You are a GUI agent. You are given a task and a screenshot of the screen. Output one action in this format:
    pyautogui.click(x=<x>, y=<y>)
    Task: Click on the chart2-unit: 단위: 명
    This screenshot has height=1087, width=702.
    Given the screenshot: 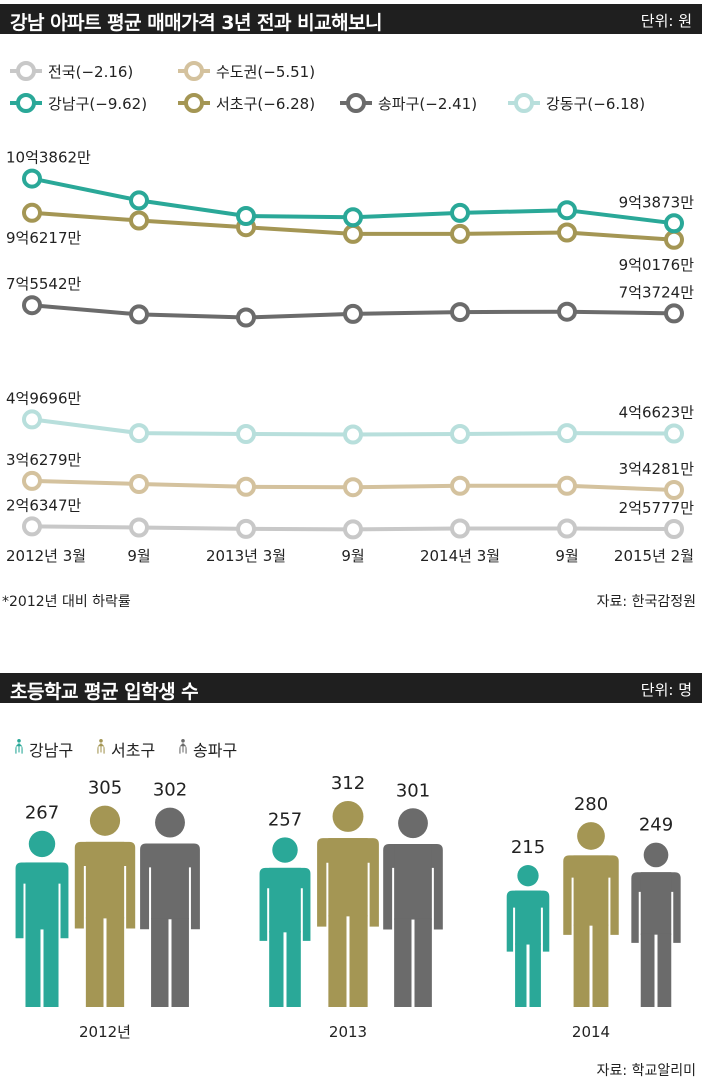 What is the action you would take?
    pyautogui.click(x=666, y=690)
    